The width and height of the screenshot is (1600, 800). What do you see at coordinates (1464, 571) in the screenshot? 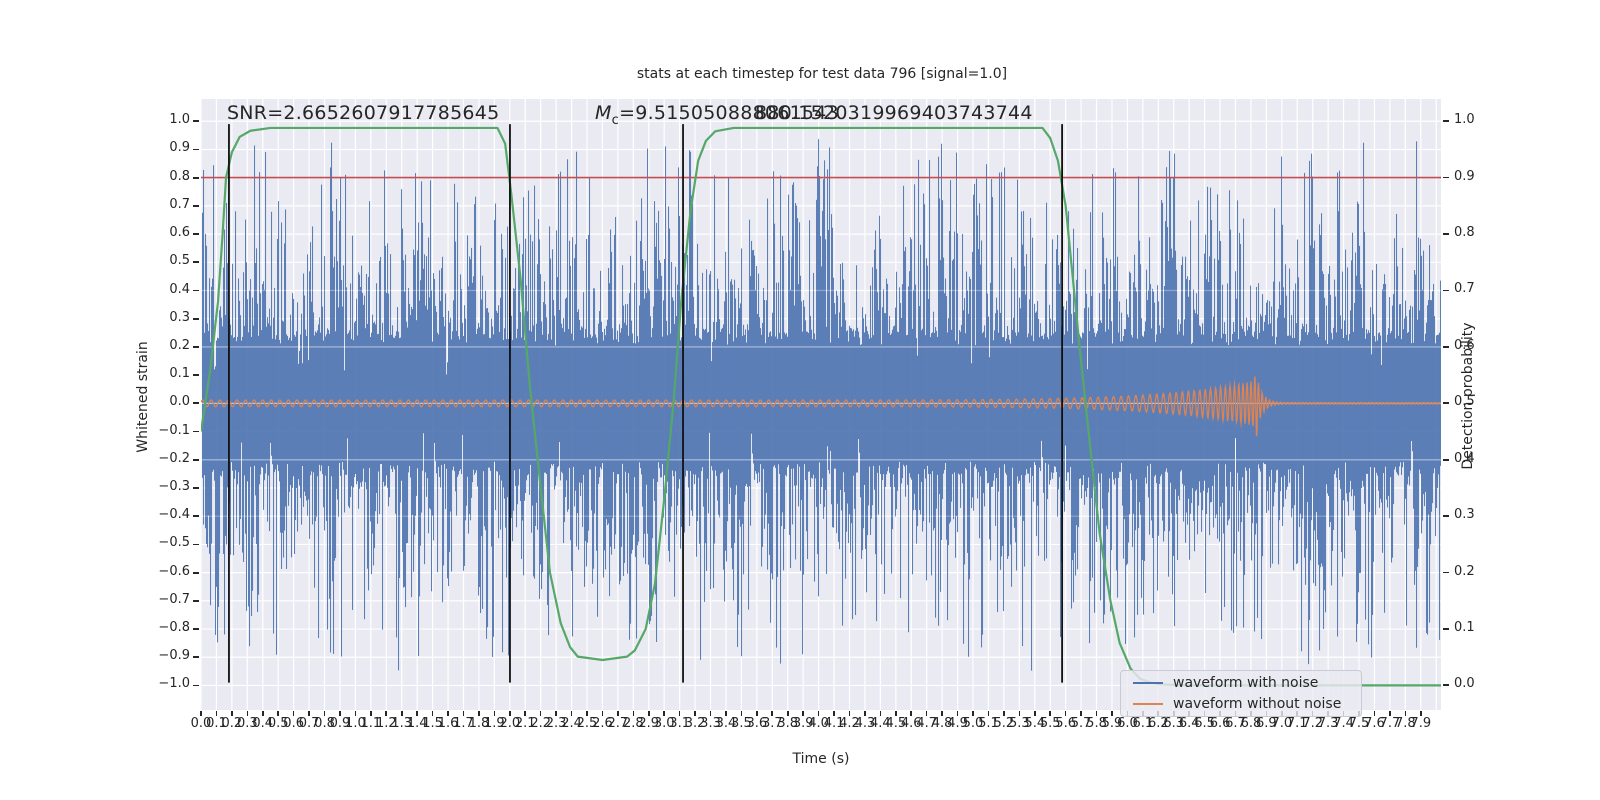
I see `right-y-tick-label: 0.2` at bounding box center [1464, 571].